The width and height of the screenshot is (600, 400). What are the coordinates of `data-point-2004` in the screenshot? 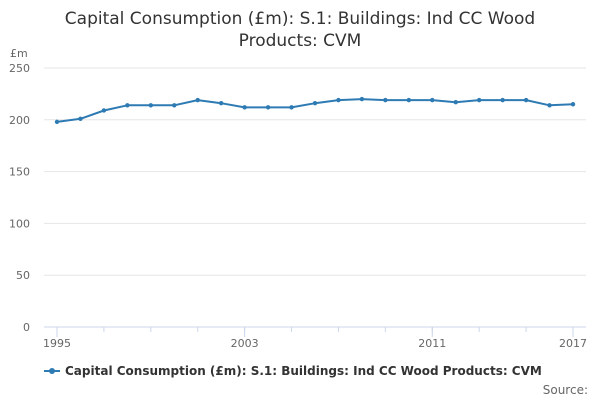 It's located at (268, 107).